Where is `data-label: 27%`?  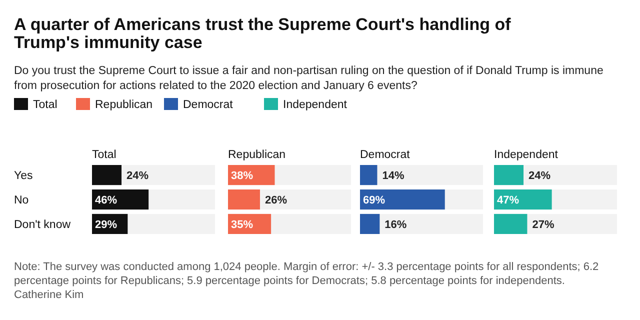
data-label: 27% is located at coordinates (543, 224).